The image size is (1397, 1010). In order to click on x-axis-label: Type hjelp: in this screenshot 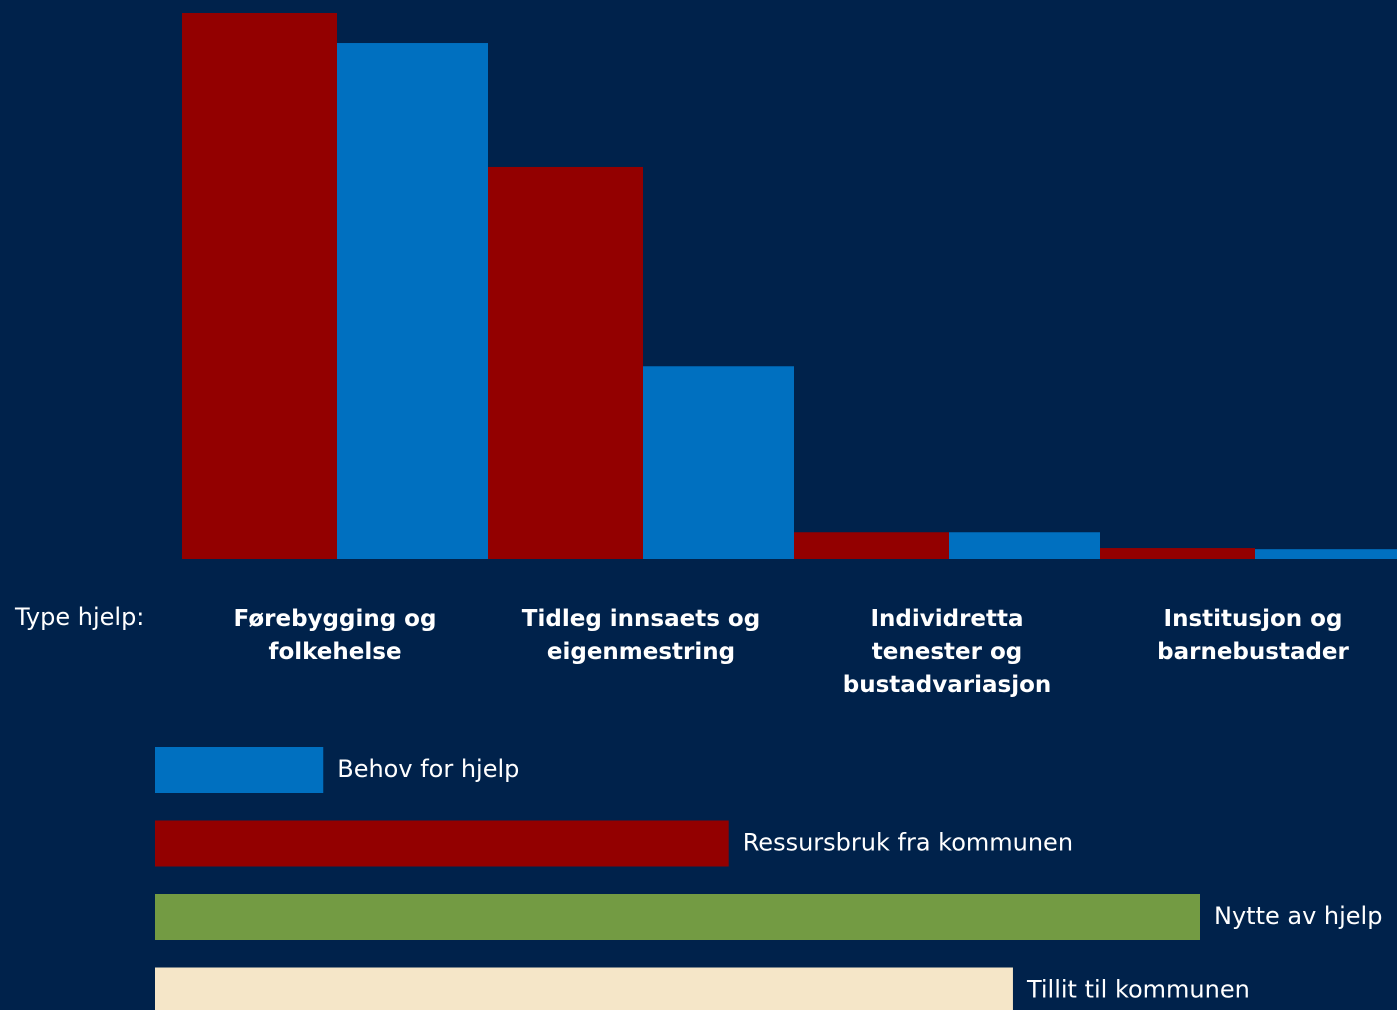, I will do `click(80, 617)`.